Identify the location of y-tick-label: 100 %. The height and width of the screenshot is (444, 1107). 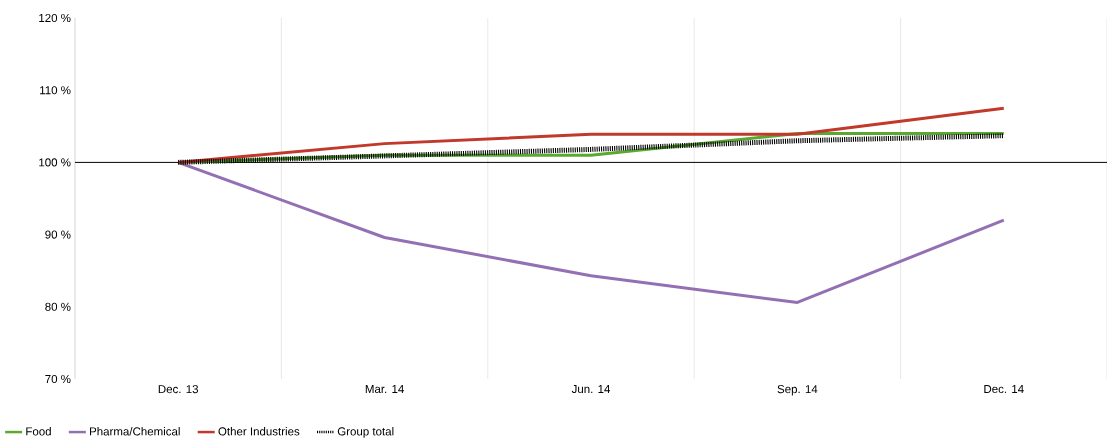
(55, 162).